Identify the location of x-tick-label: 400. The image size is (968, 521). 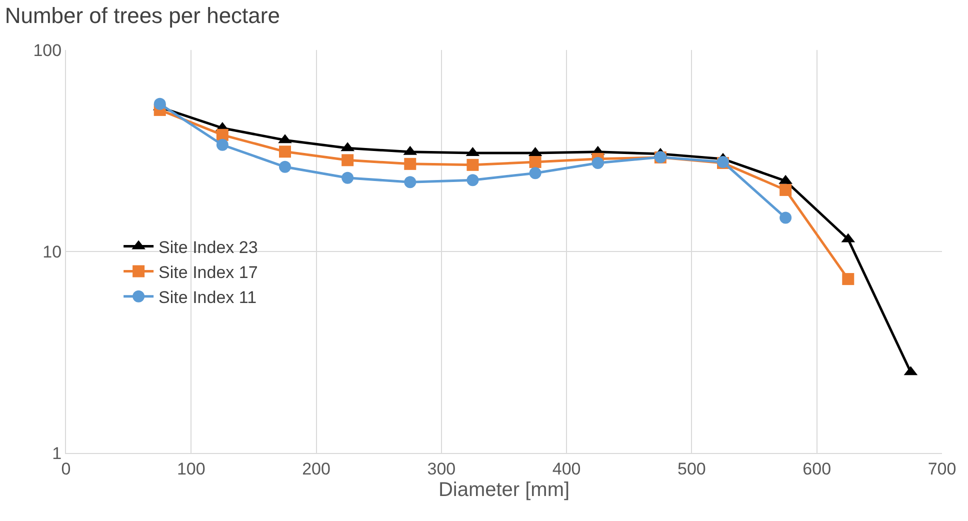
(566, 468).